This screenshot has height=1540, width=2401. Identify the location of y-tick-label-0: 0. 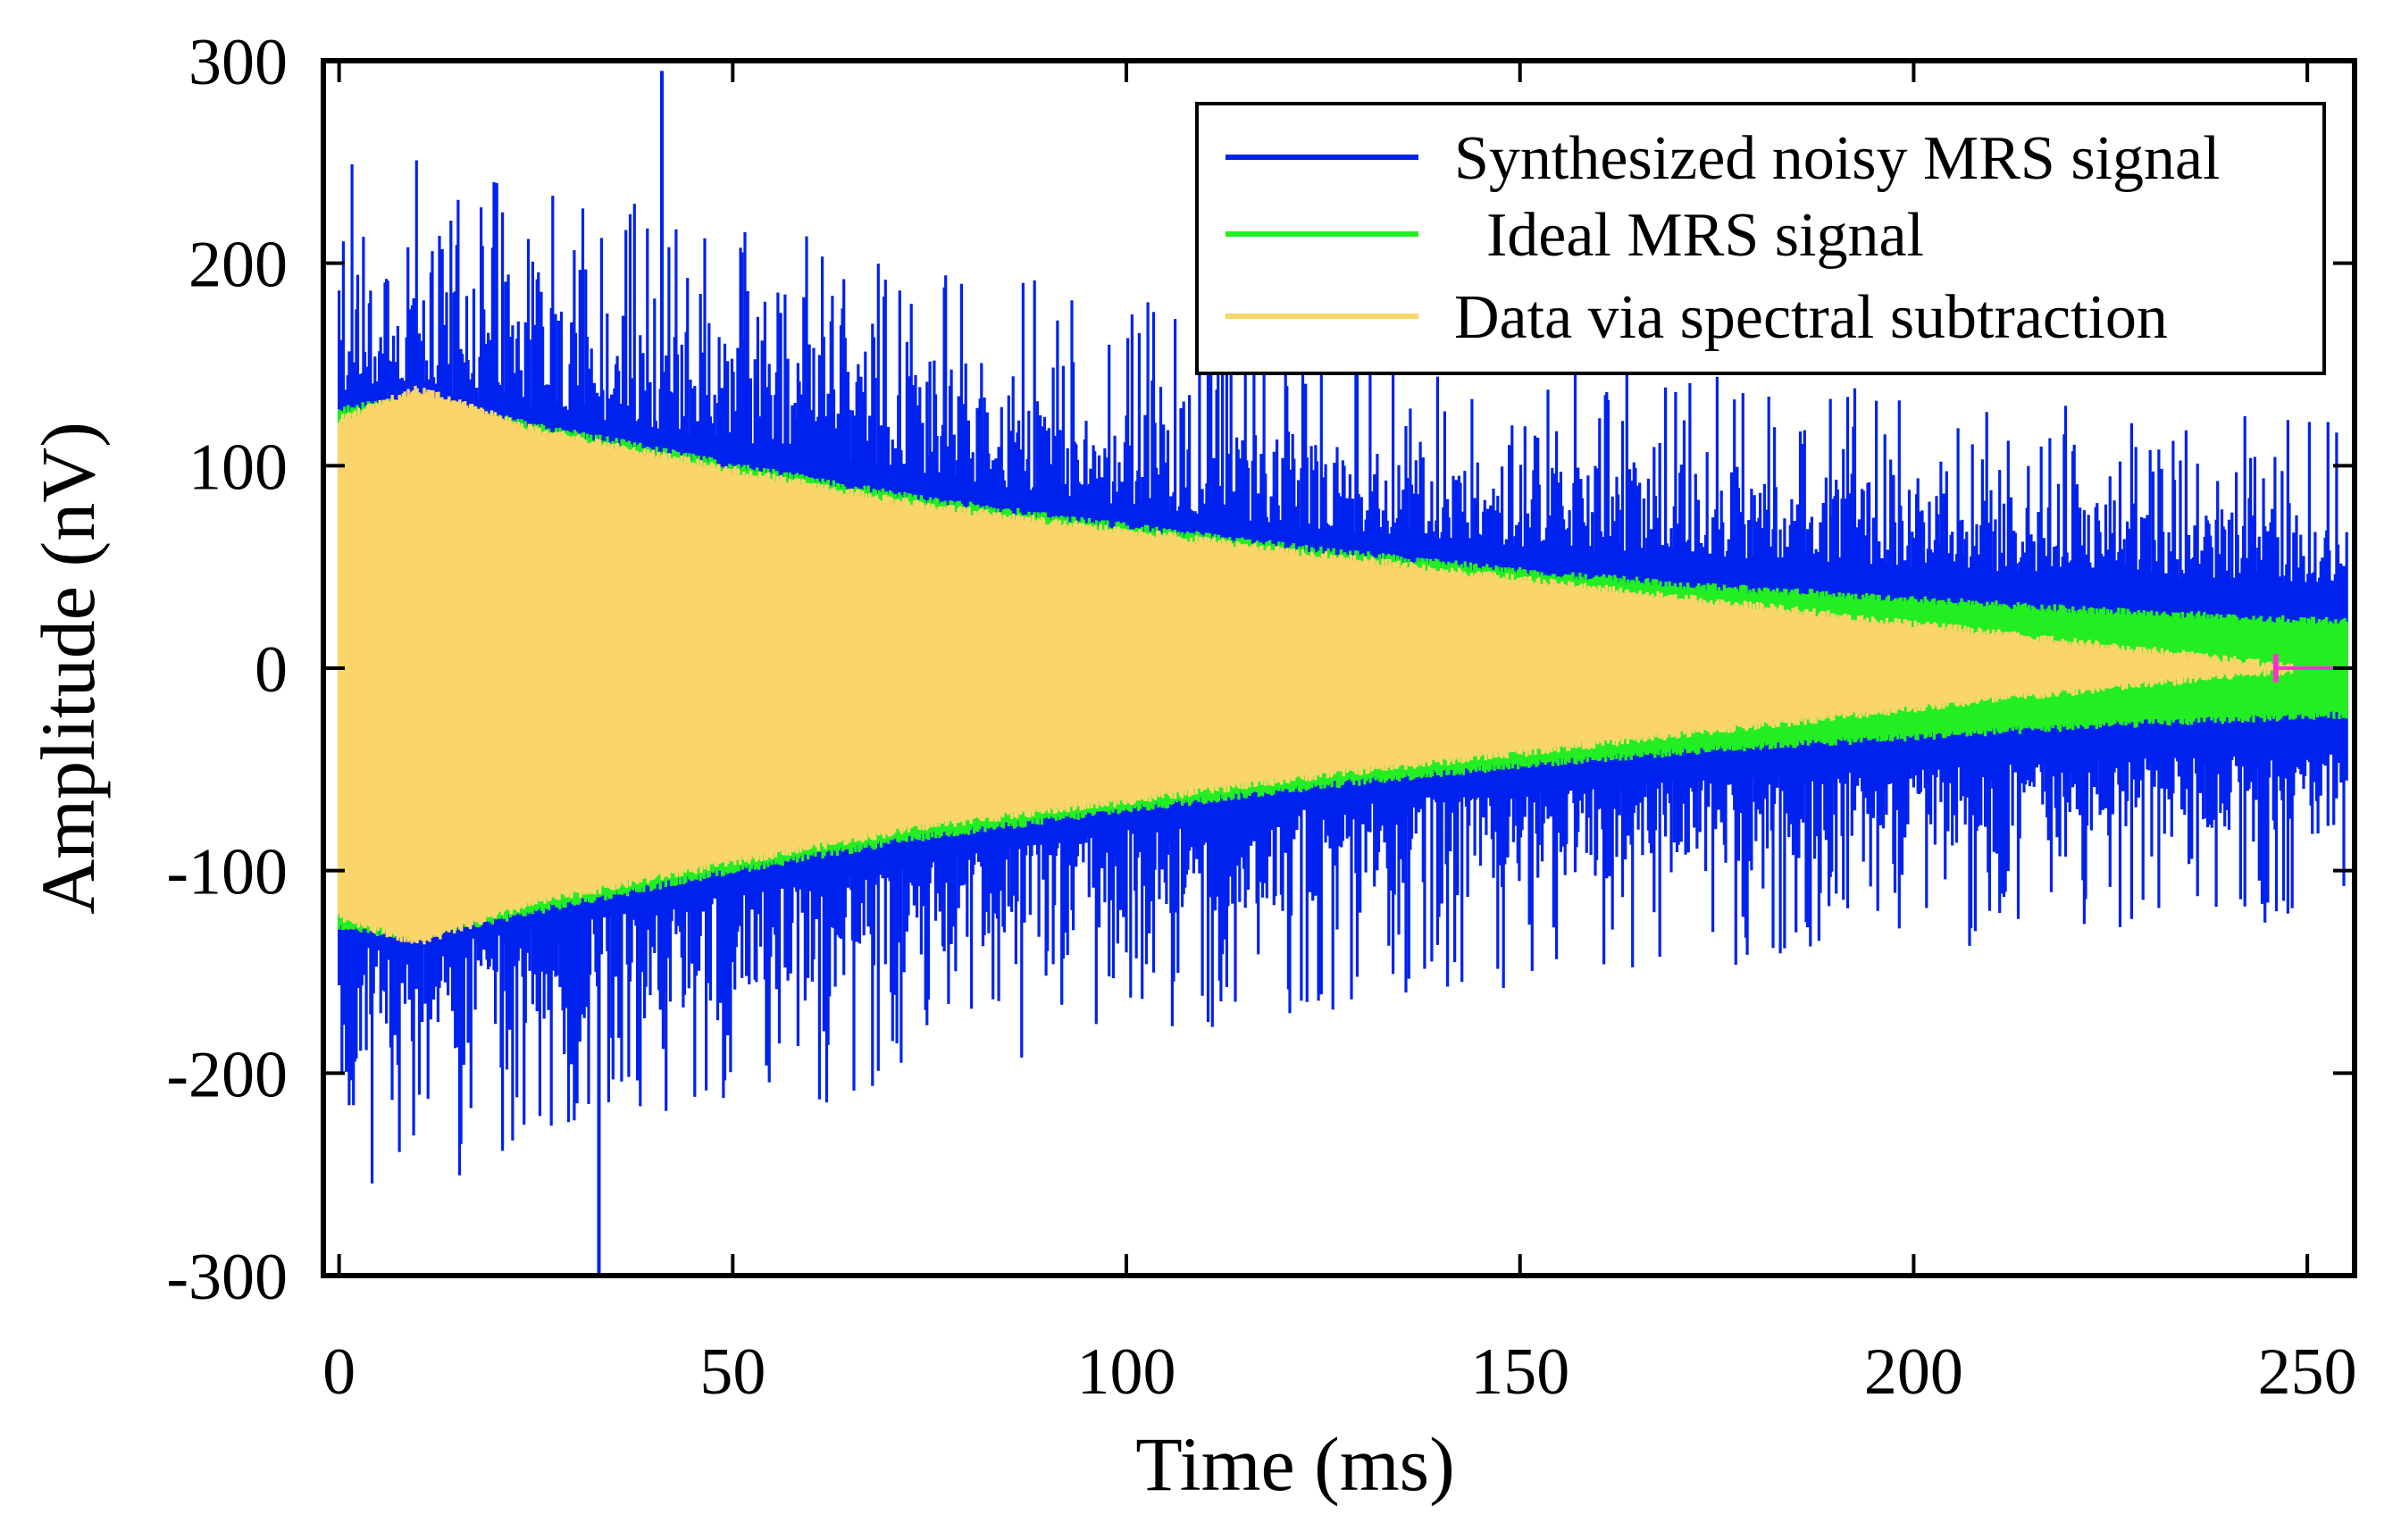
(271, 670).